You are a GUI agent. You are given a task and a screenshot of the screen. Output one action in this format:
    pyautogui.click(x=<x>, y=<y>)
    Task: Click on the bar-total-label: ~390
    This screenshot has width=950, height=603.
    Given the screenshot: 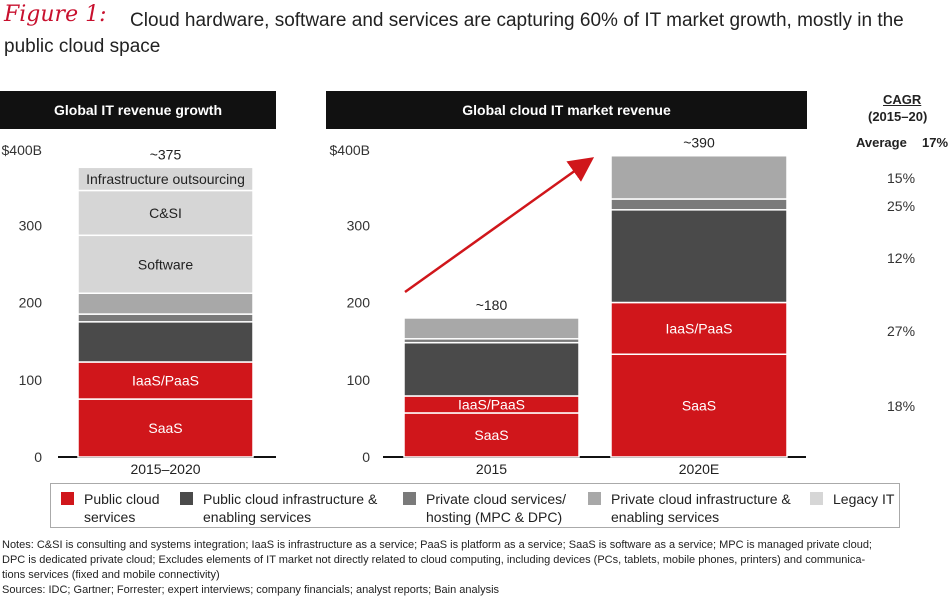 What is the action you would take?
    pyautogui.click(x=699, y=143)
    